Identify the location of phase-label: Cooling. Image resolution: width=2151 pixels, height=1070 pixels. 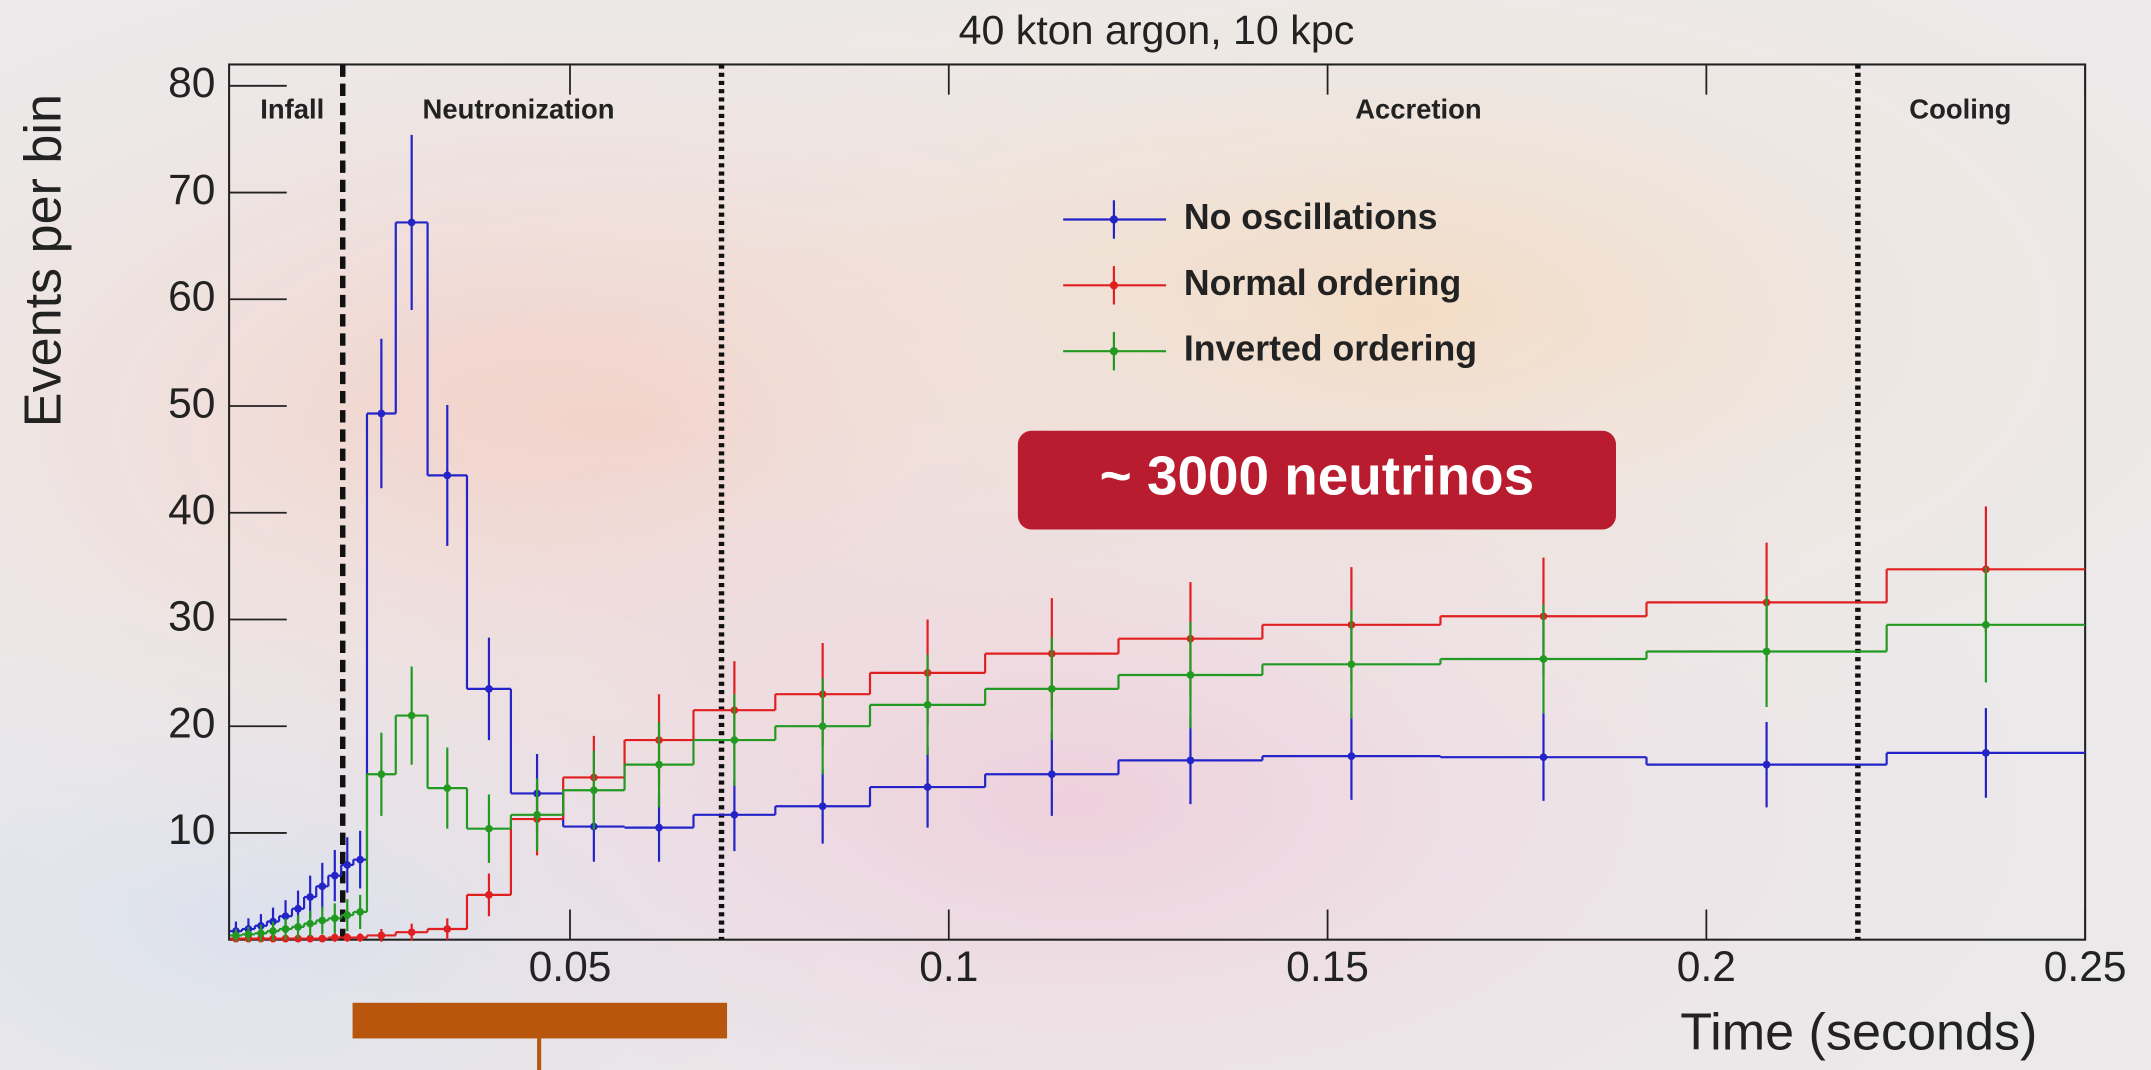
(1960, 108).